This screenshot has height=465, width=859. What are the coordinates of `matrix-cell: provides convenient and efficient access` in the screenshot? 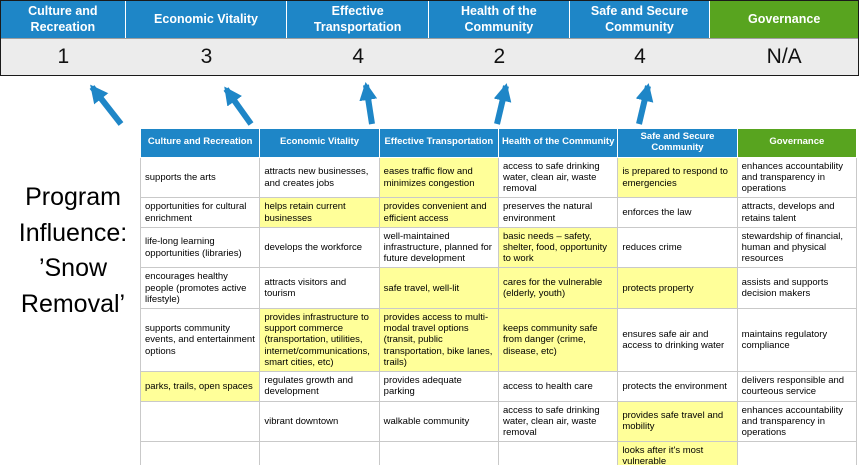 It's located at (438, 212).